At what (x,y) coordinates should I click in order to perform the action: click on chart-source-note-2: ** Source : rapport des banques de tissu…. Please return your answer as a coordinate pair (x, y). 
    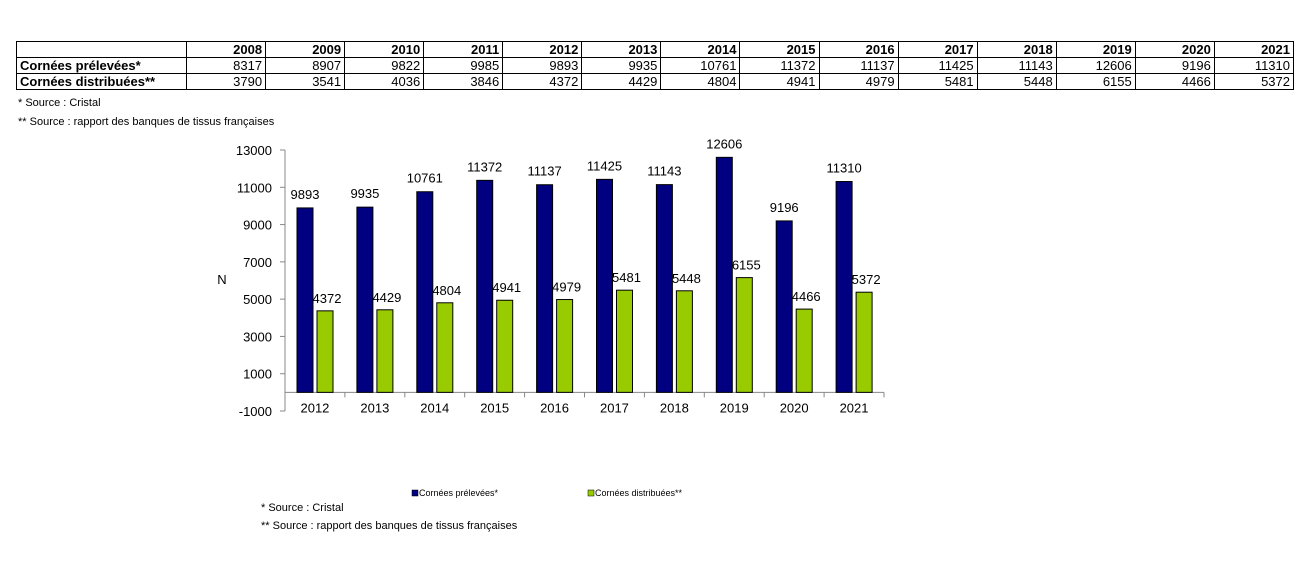
    Looking at the image, I should click on (389, 526).